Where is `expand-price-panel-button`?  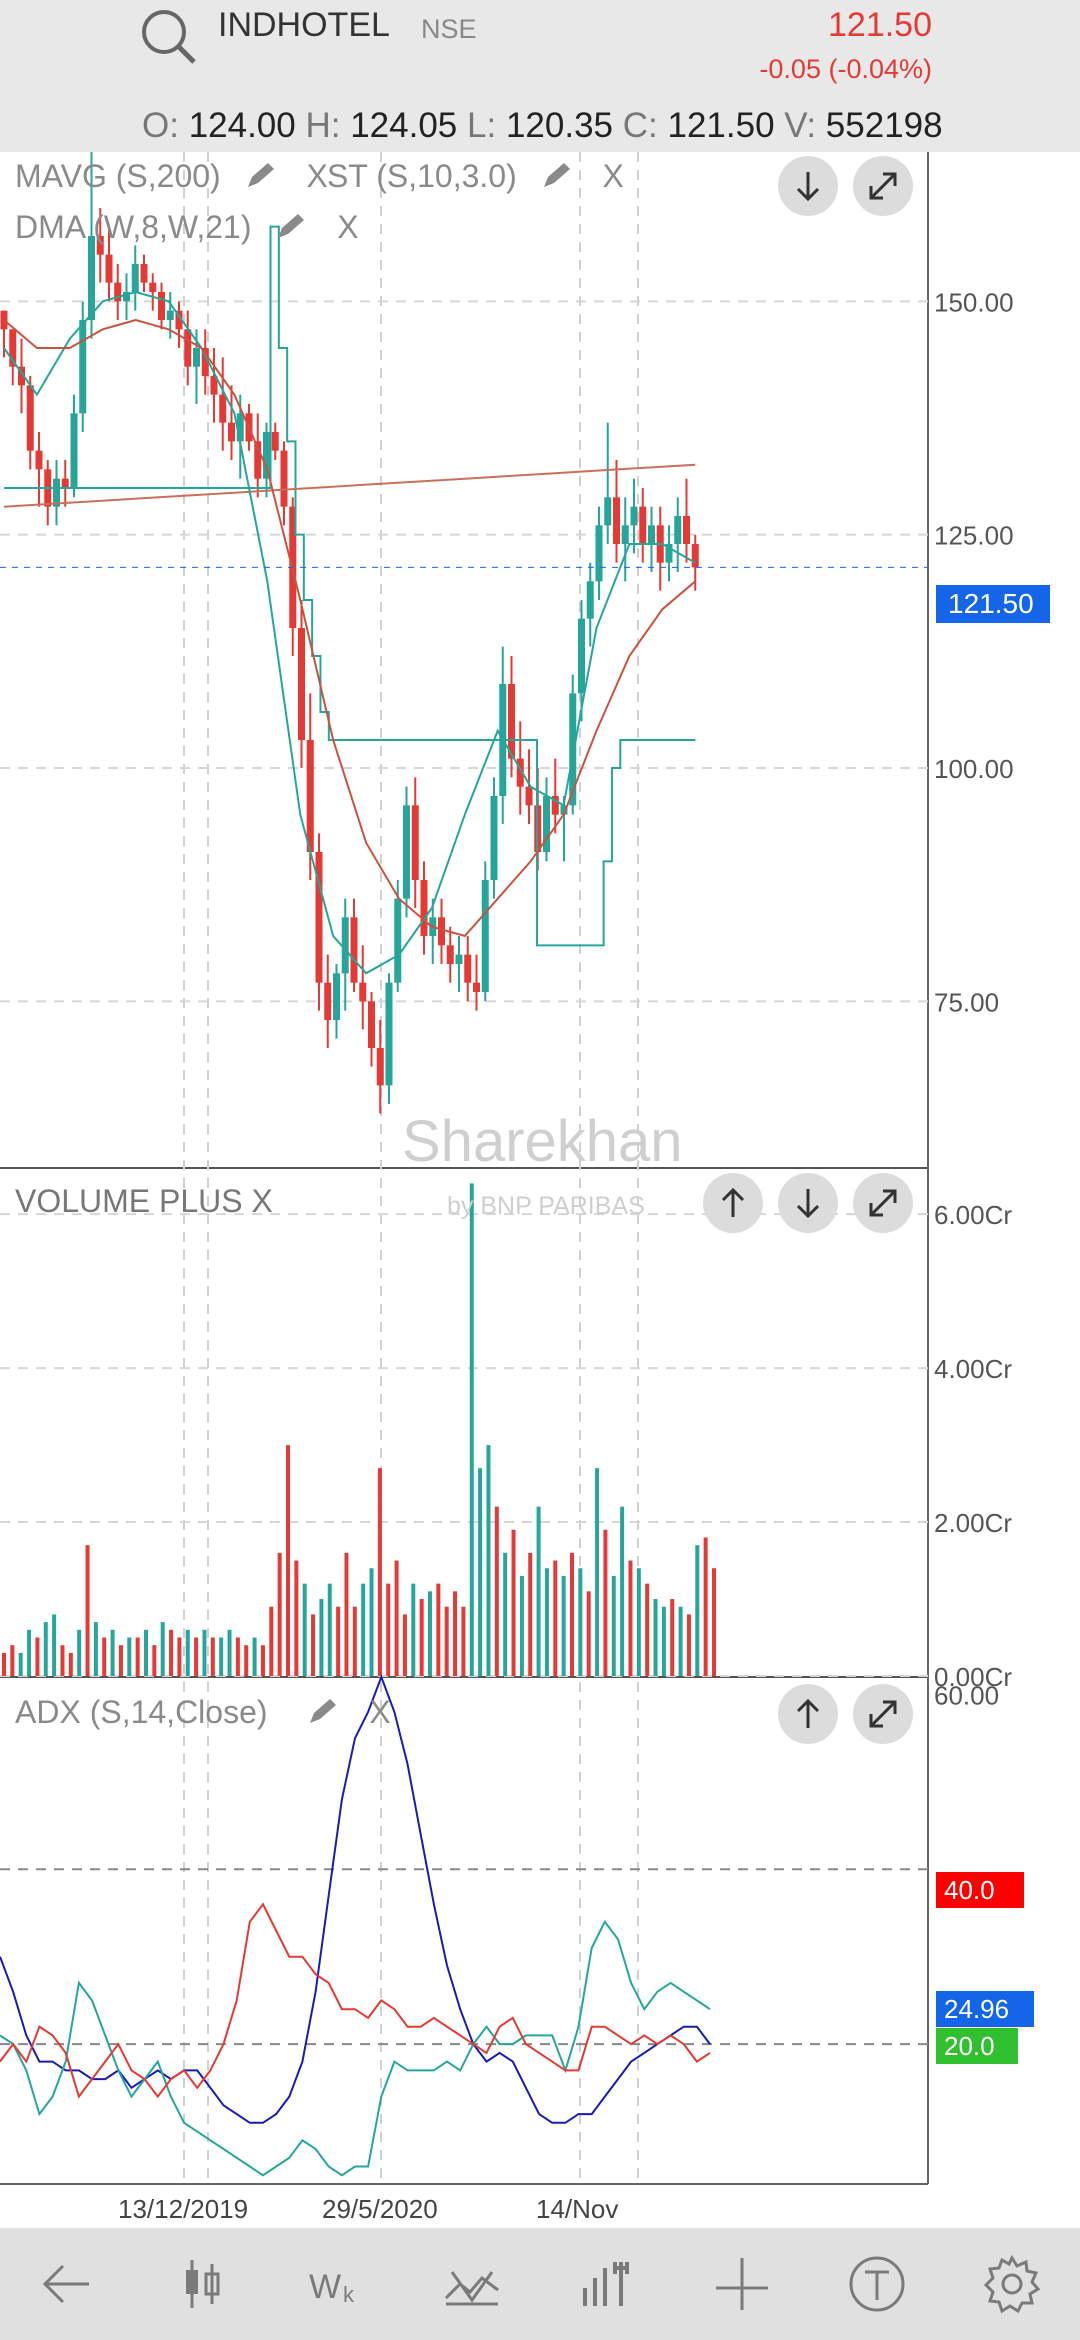 expand-price-panel-button is located at coordinates (883, 186).